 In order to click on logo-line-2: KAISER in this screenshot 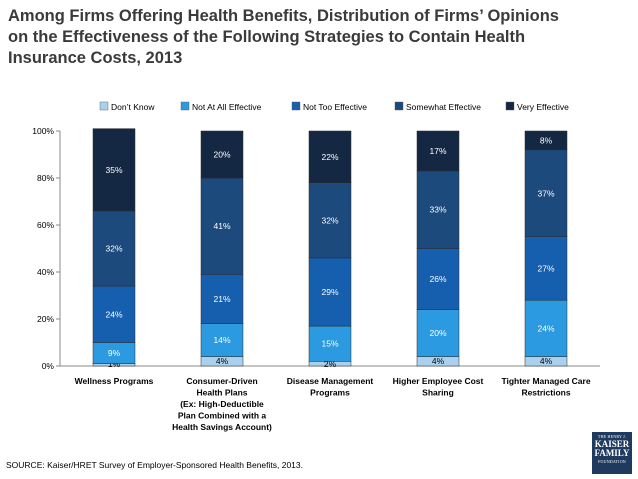, I will do `click(612, 444)`.